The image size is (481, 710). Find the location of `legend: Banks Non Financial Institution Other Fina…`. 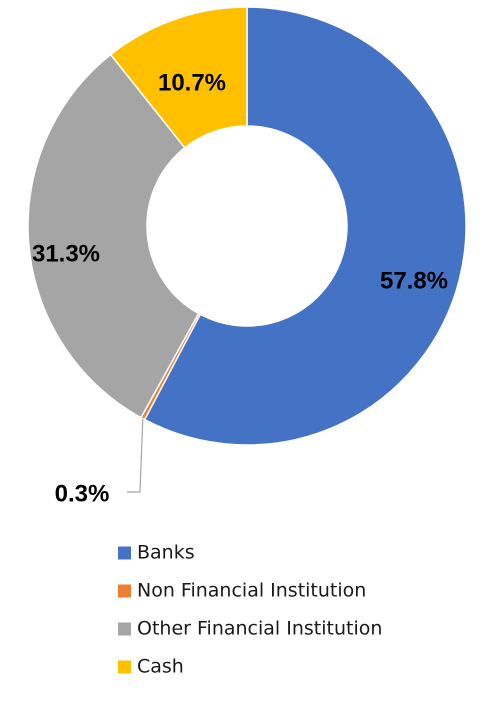

legend: Banks Non Financial Institution Other Fina… is located at coordinates (250, 610).